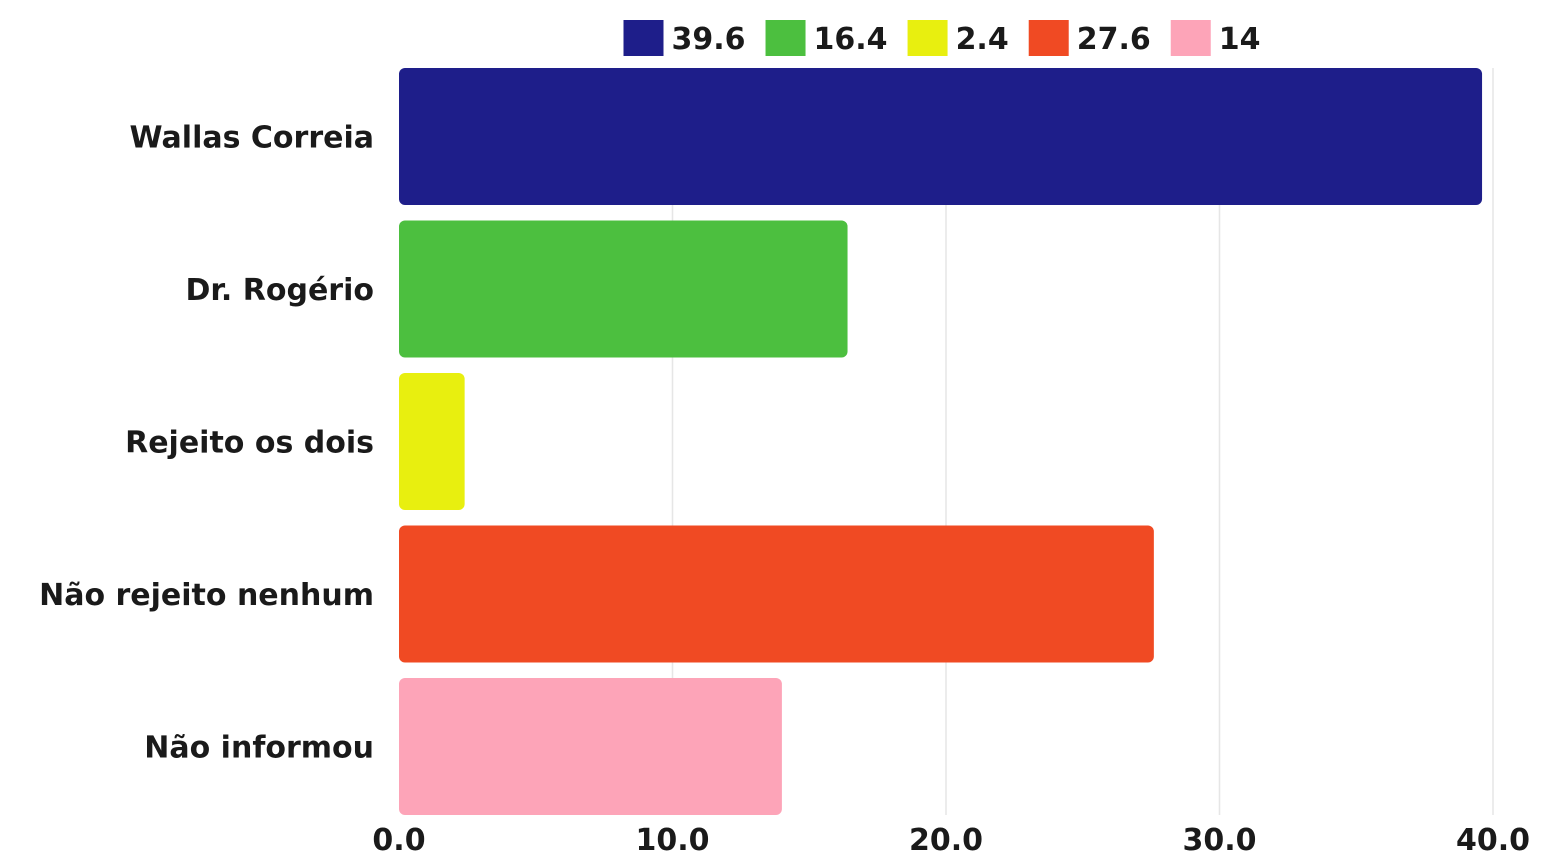  Describe the element at coordinates (206, 595) in the screenshot. I see `category-label-nao-rejeito-nenhum: Não rejeito nenhum` at that location.